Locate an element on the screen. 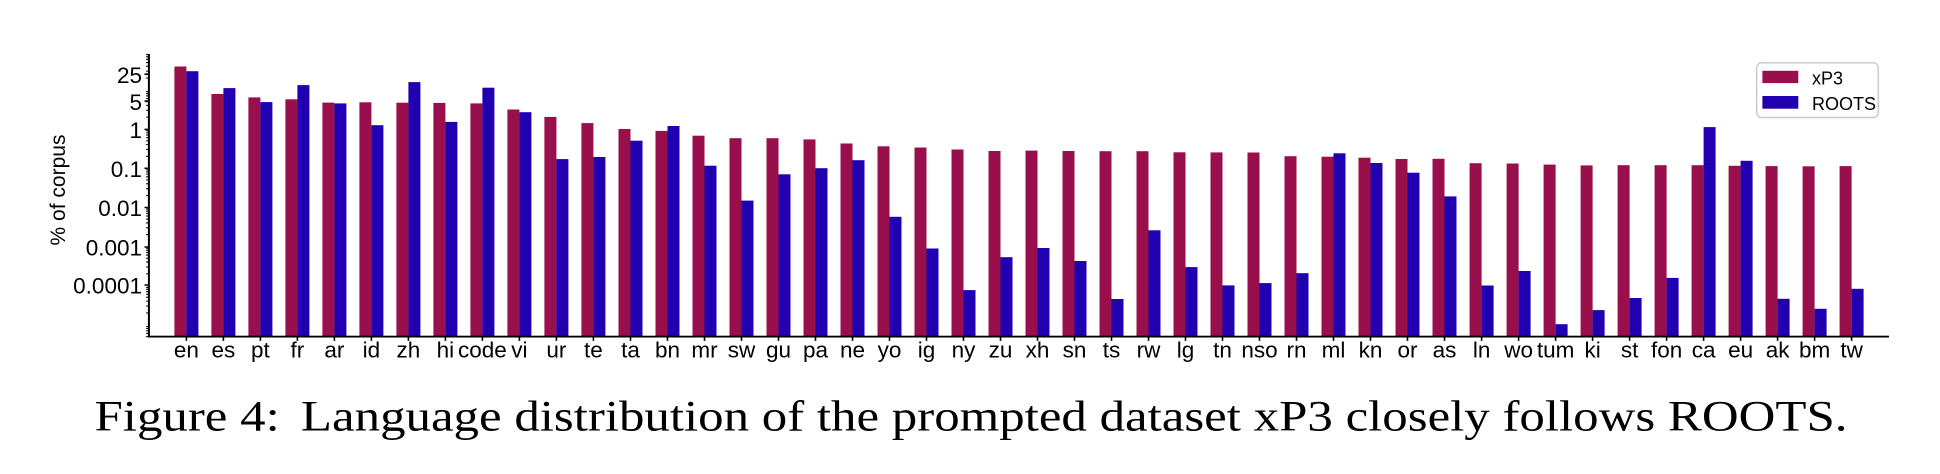 The image size is (1940, 474). svg-text: wo is located at coordinates (1518, 350).